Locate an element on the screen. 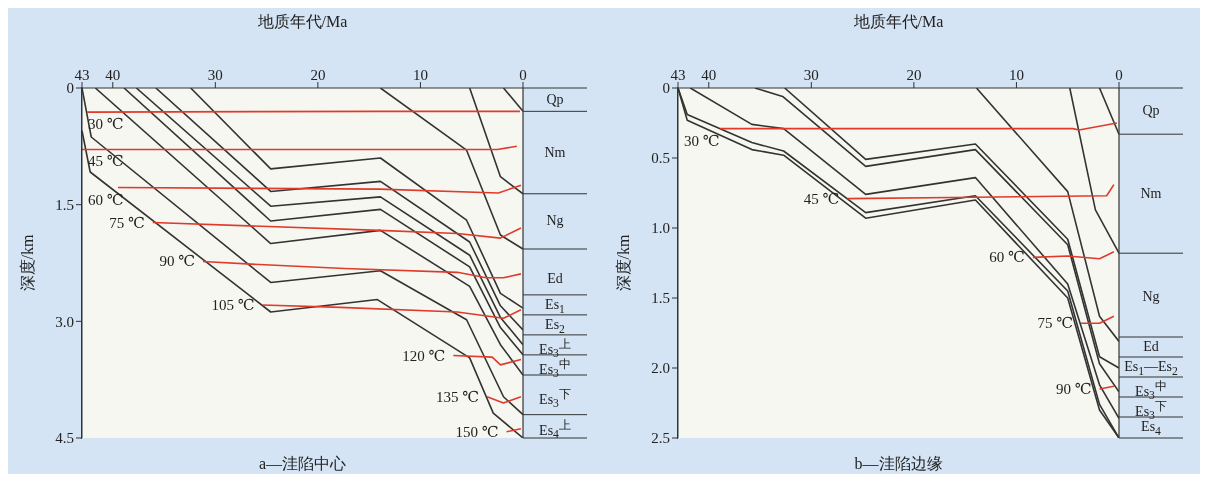  y-tick-label: 3.0 is located at coordinates (64, 321).